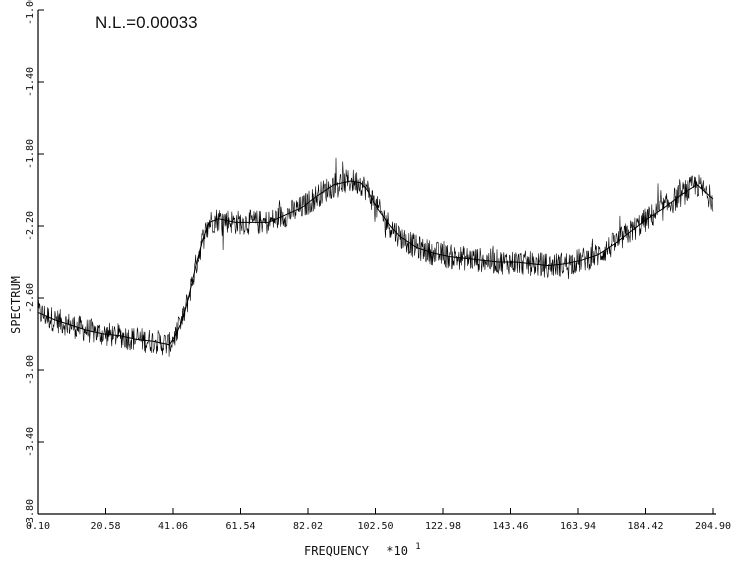 This screenshot has width=742, height=561. I want to click on y-tick-label: -3.80, so click(30, 514).